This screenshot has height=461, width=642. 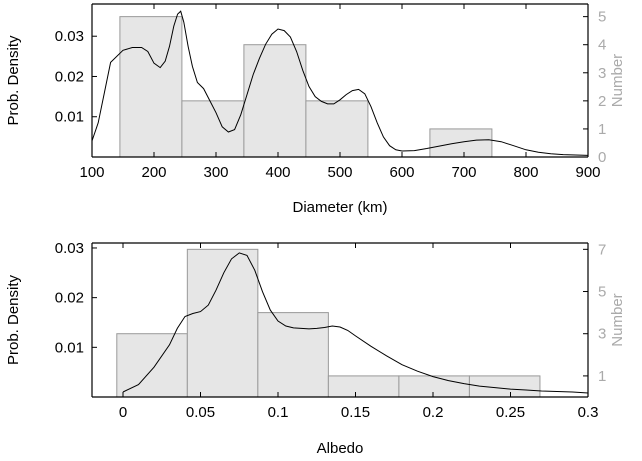 What do you see at coordinates (200, 412) in the screenshot?
I see `x-tick-label: 0.05` at bounding box center [200, 412].